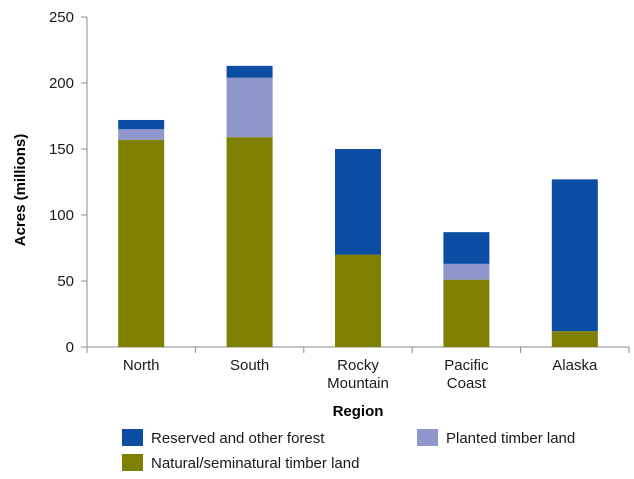 Image resolution: width=634 pixels, height=479 pixels. Describe the element at coordinates (68, 182) in the screenshot. I see `y-axis: 0 50 100 150 200 250` at that location.